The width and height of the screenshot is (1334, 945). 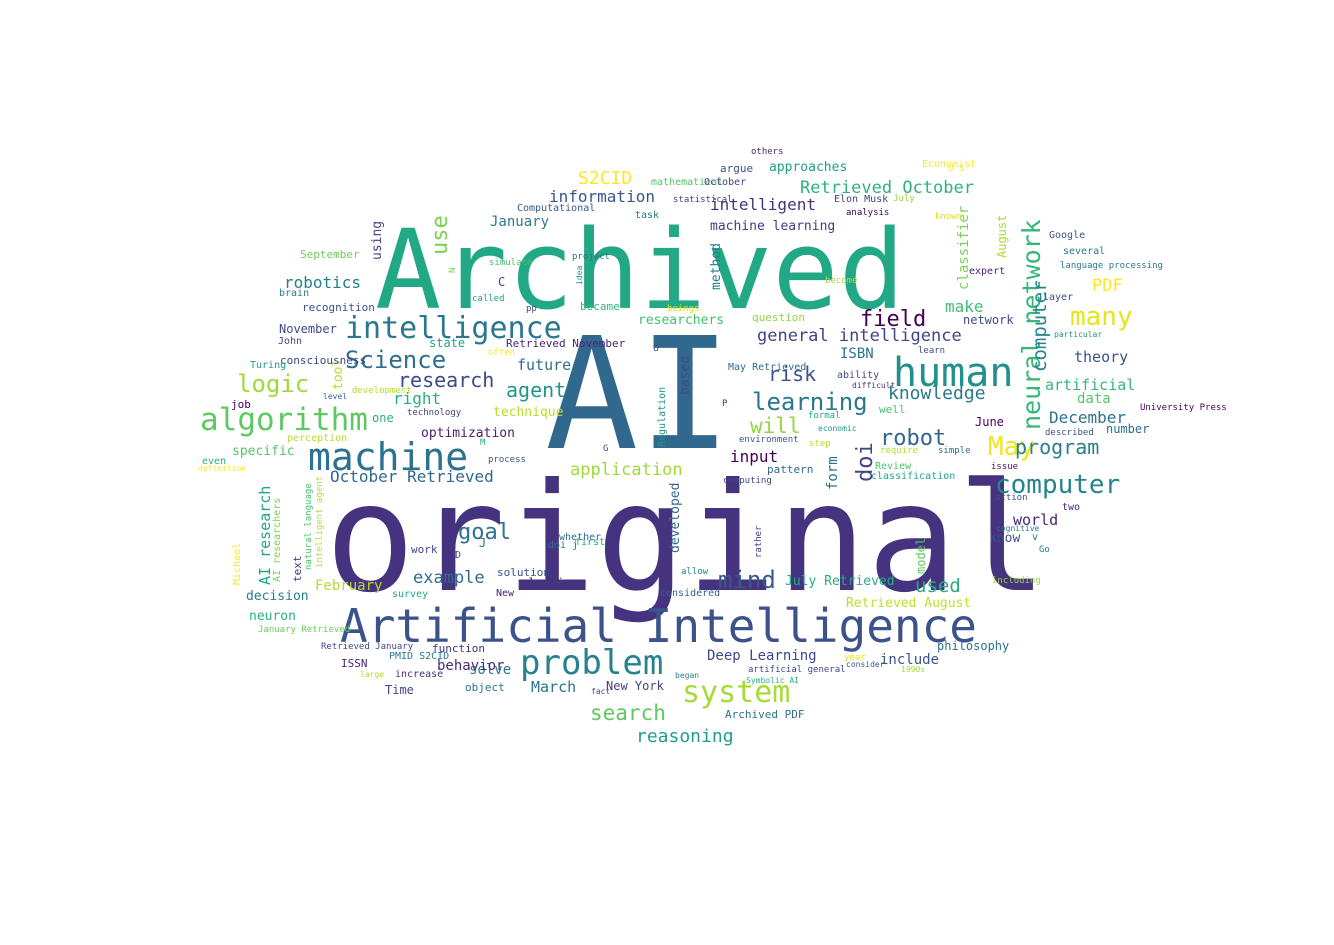 What do you see at coordinates (284, 420) in the screenshot?
I see `word-algorithm: algorithm` at bounding box center [284, 420].